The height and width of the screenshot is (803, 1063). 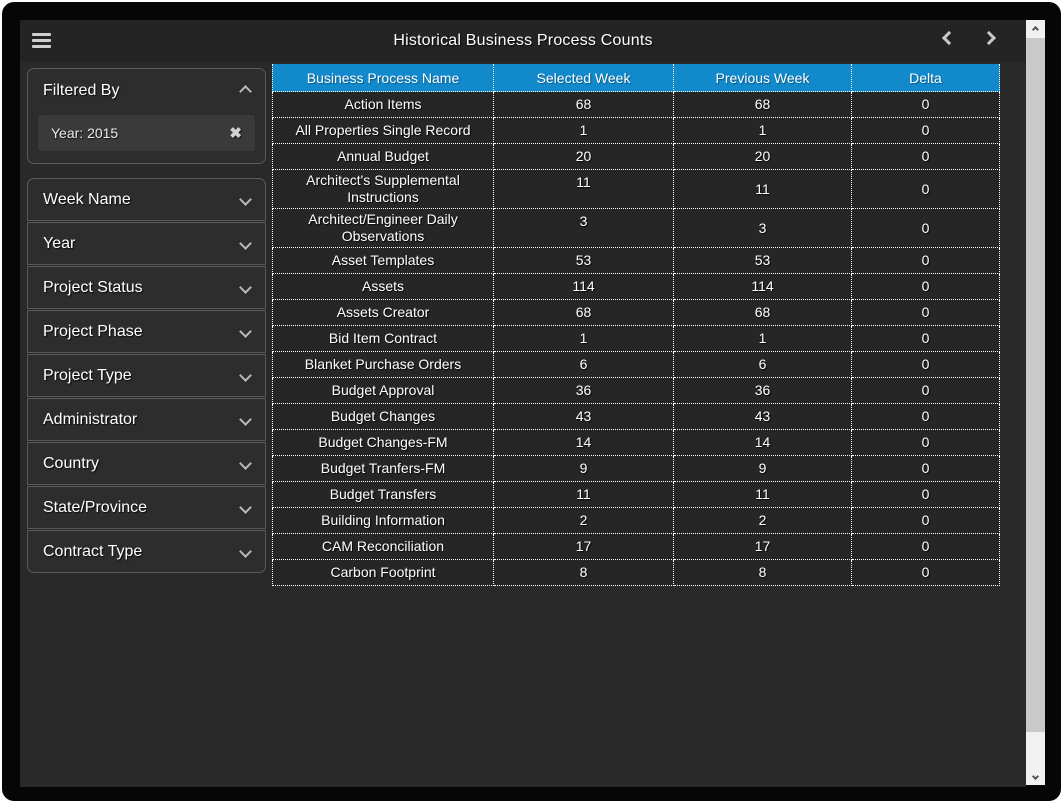 I want to click on cell-business-process-name: Budget Changes-FM, so click(x=383, y=443).